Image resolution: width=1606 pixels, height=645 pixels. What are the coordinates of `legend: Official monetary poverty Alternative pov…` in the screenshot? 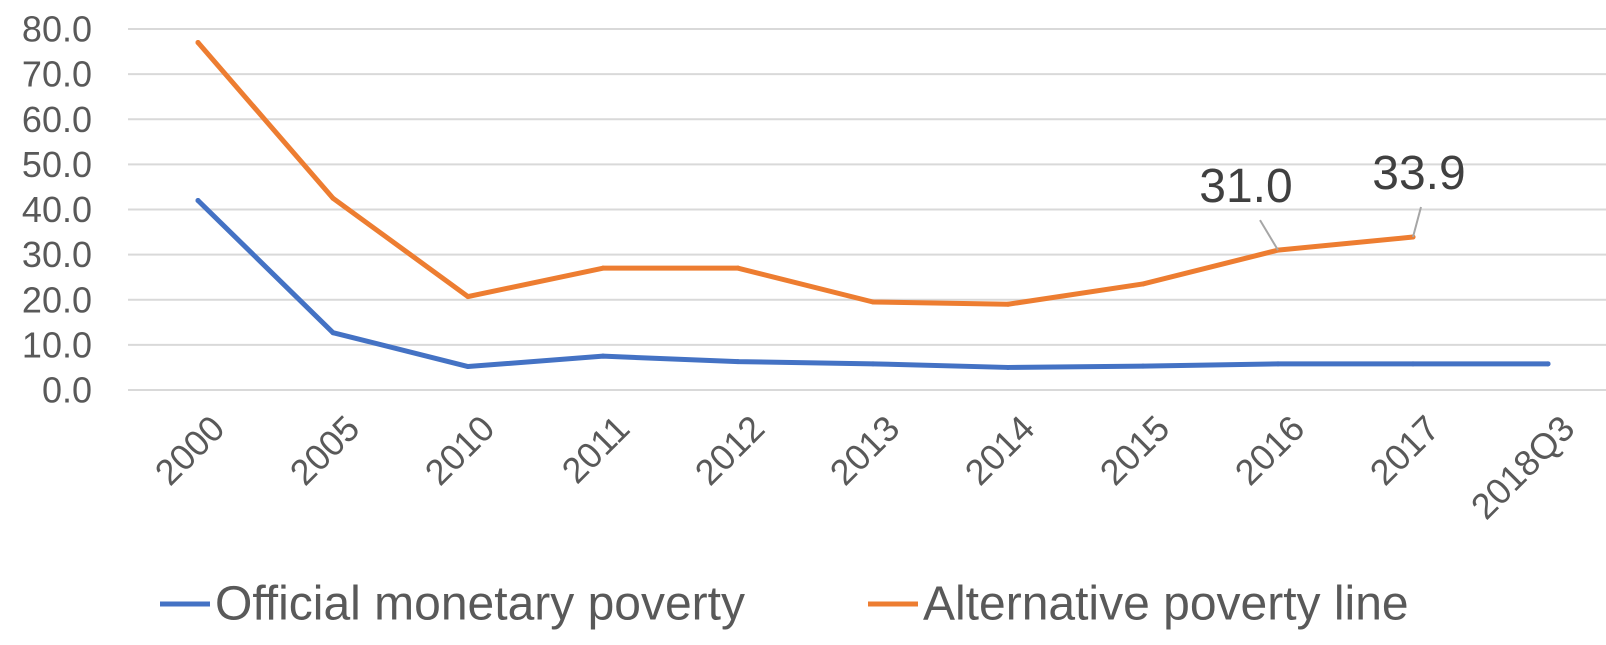 It's located at (784, 604).